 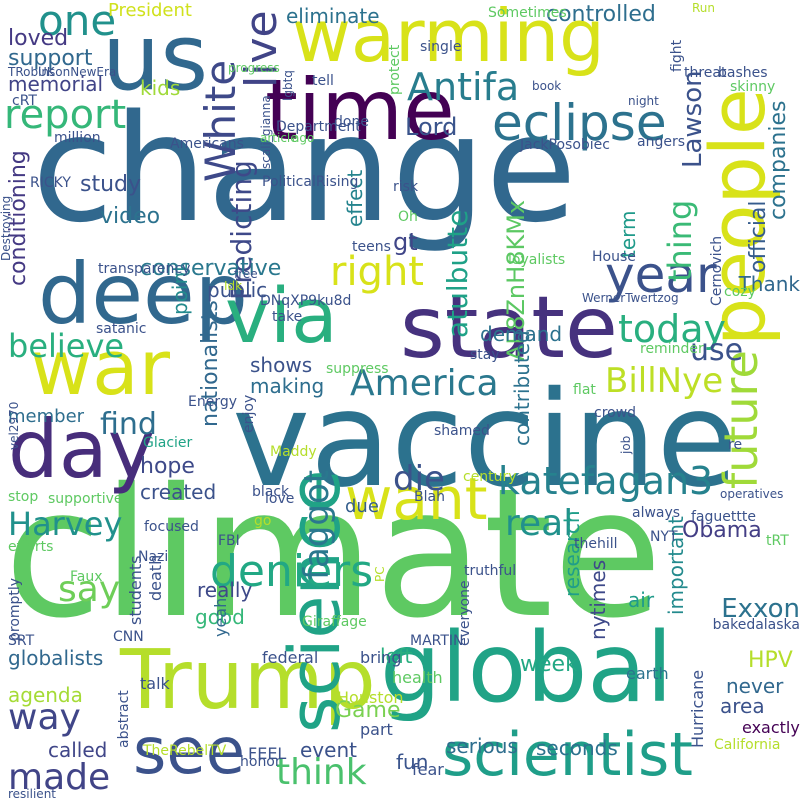 I want to click on cloud-word-job: job, so click(x=626, y=444).